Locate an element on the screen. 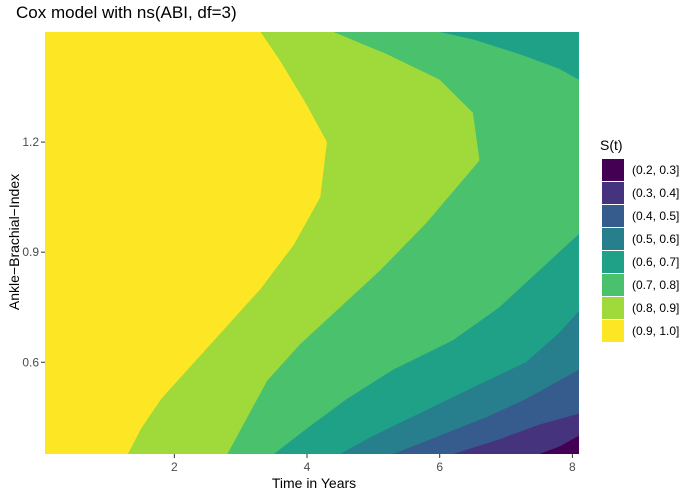  x-tick-label: 6 is located at coordinates (439, 467).